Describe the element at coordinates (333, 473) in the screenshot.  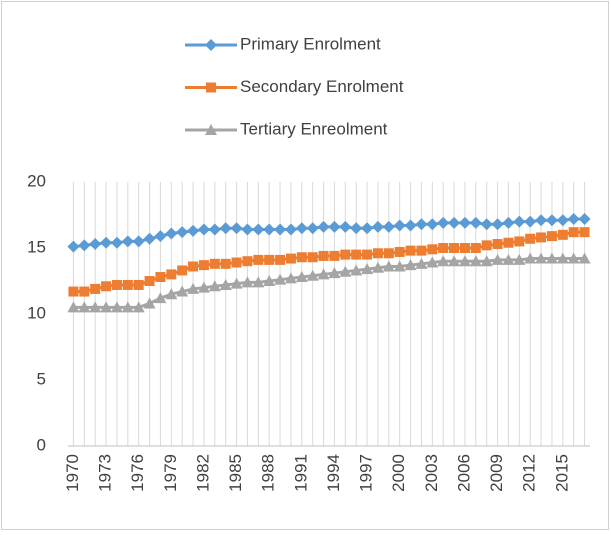
I see `x-tick-label: 1994` at that location.